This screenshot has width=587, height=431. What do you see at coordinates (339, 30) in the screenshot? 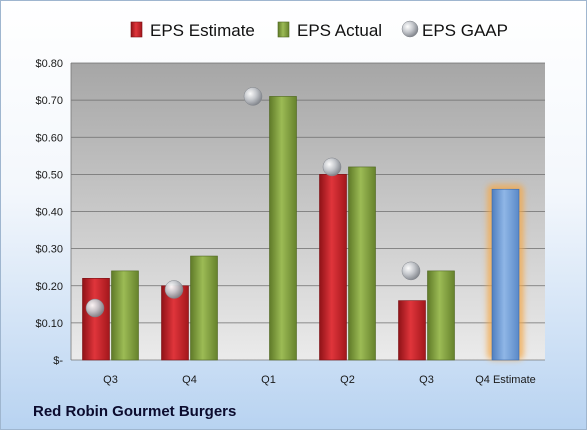
I see `legend-label: EPS Actual` at bounding box center [339, 30].